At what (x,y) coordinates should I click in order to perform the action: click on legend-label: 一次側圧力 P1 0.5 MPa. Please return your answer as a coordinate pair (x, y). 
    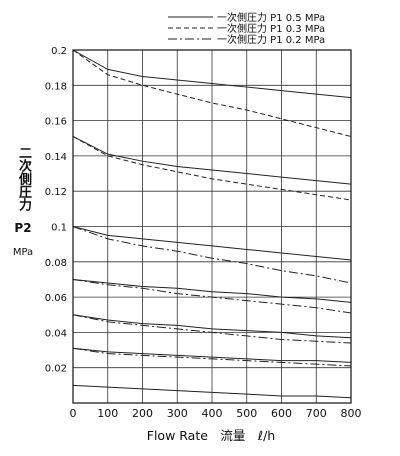
    Looking at the image, I should click on (271, 17).